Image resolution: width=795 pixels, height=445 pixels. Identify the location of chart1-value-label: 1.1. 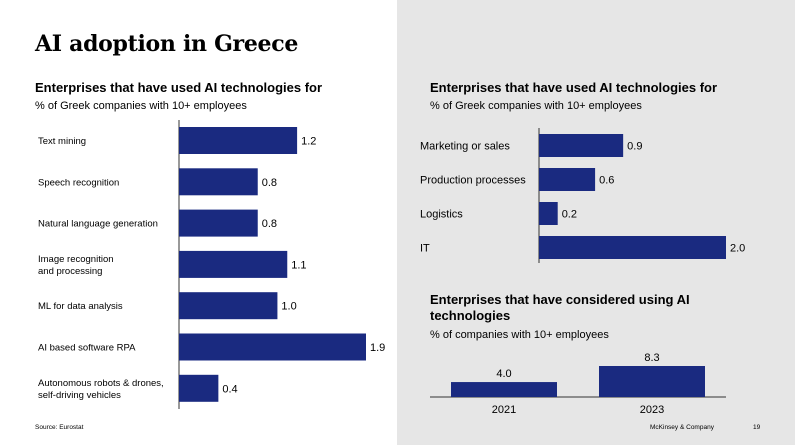
(298, 265).